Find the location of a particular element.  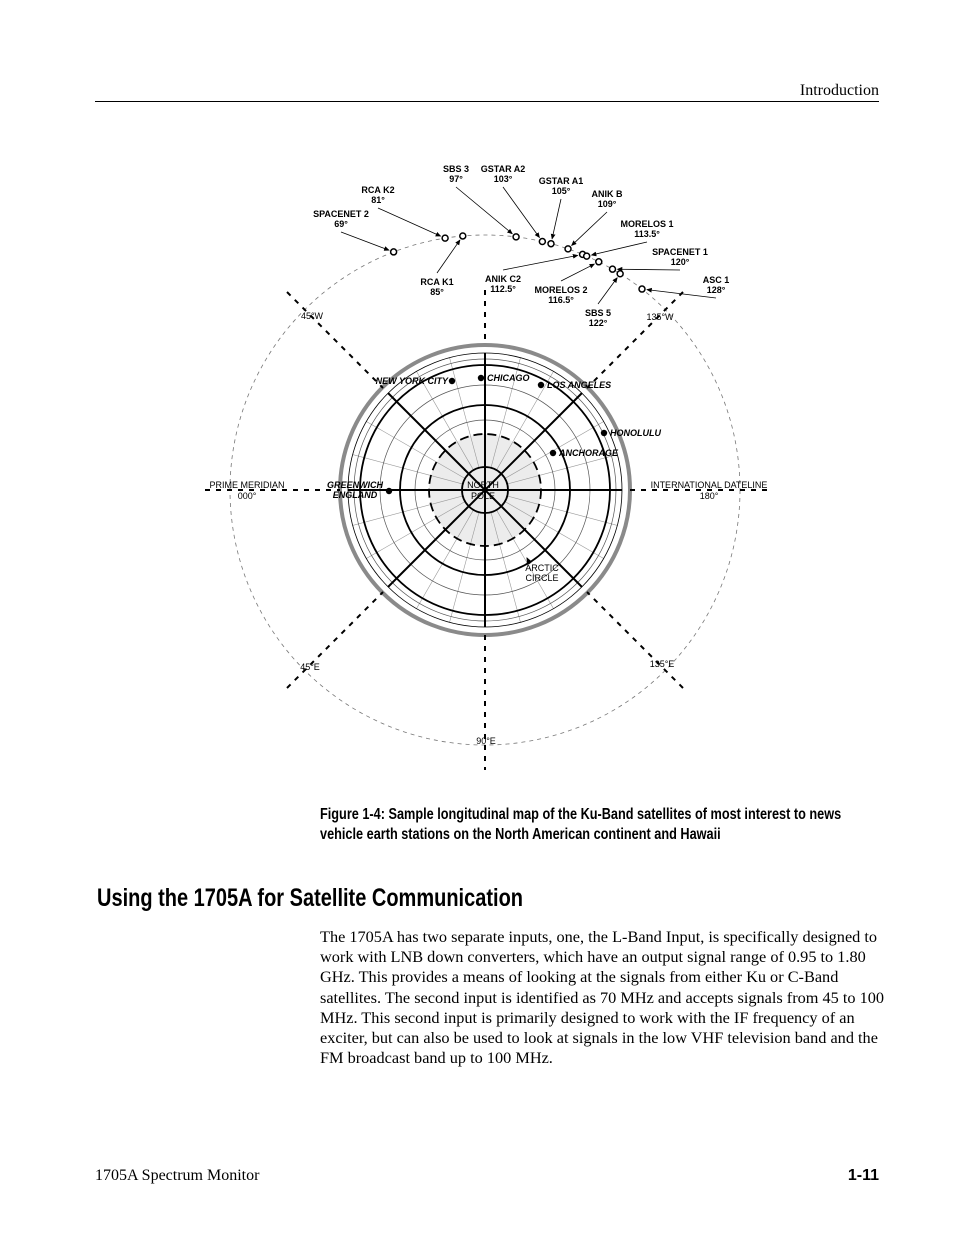

satellite-longitude: 103° is located at coordinates (503, 179).